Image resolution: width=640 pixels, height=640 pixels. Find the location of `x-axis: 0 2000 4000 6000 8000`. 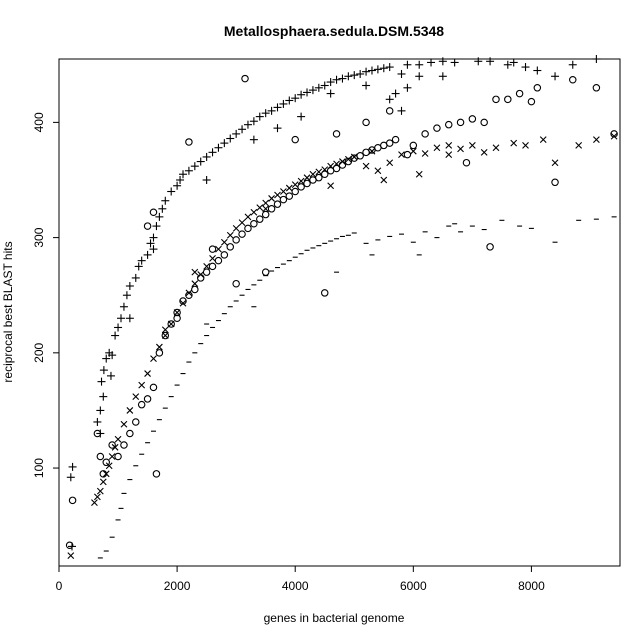

x-axis: 0 2000 4000 6000 8000 is located at coordinates (300, 579).